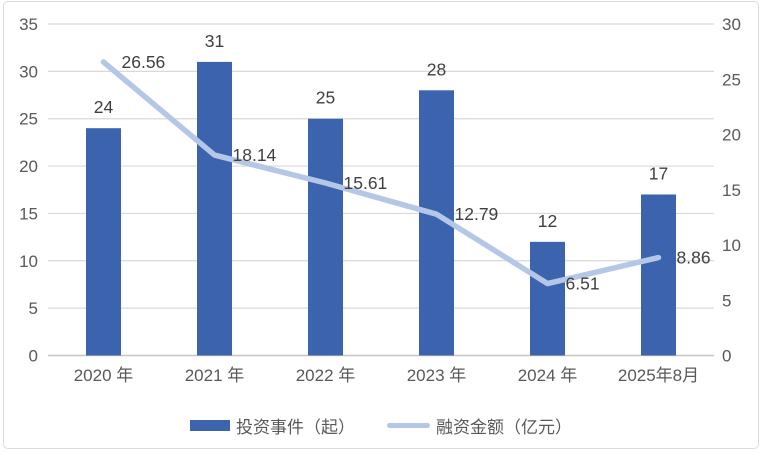 This screenshot has height=452, width=762. What do you see at coordinates (726, 356) in the screenshot?
I see `right-axis-tick-label: 0` at bounding box center [726, 356].